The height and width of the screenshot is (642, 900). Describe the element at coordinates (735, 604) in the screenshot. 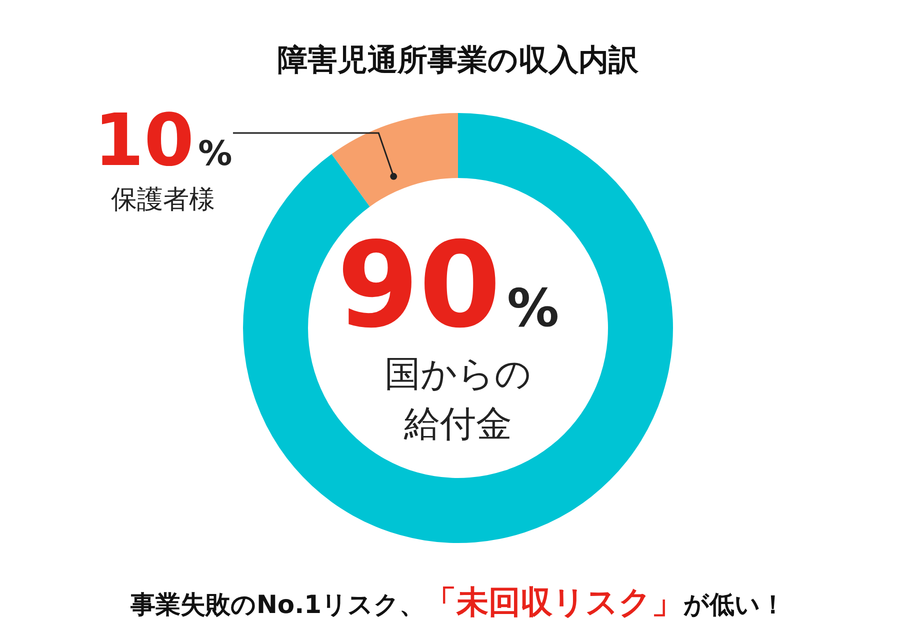

I see `text: が低い！` at that location.